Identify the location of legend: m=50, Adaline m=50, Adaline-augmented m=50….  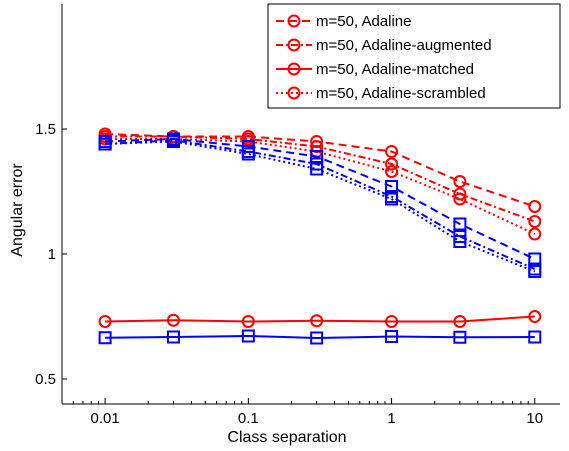
(414, 56).